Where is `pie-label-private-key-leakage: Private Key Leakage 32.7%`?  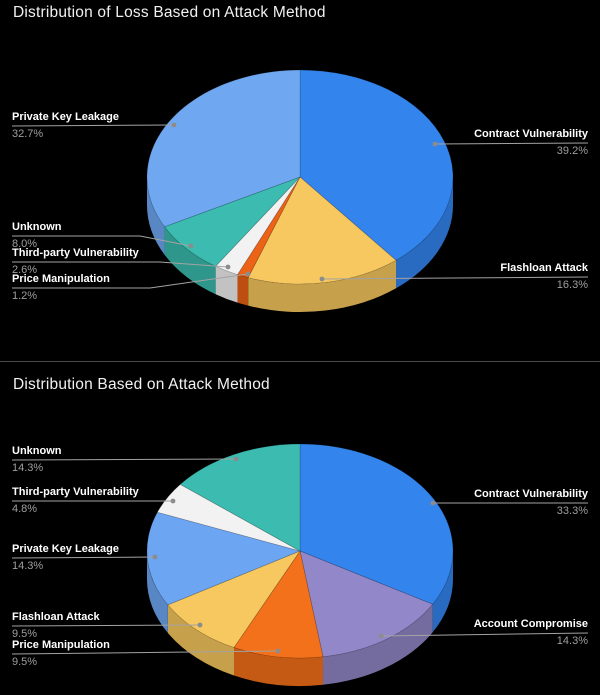 pie-label-private-key-leakage: Private Key Leakage 32.7% is located at coordinates (65, 126).